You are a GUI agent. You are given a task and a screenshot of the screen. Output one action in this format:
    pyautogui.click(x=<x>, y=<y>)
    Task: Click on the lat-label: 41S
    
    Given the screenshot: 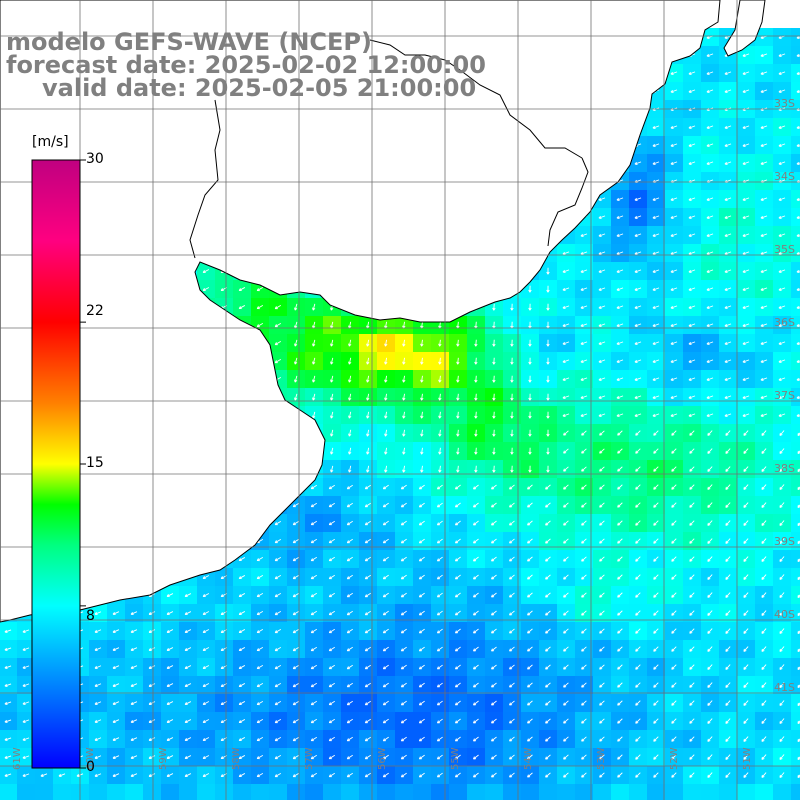 What is the action you would take?
    pyautogui.click(x=784, y=687)
    